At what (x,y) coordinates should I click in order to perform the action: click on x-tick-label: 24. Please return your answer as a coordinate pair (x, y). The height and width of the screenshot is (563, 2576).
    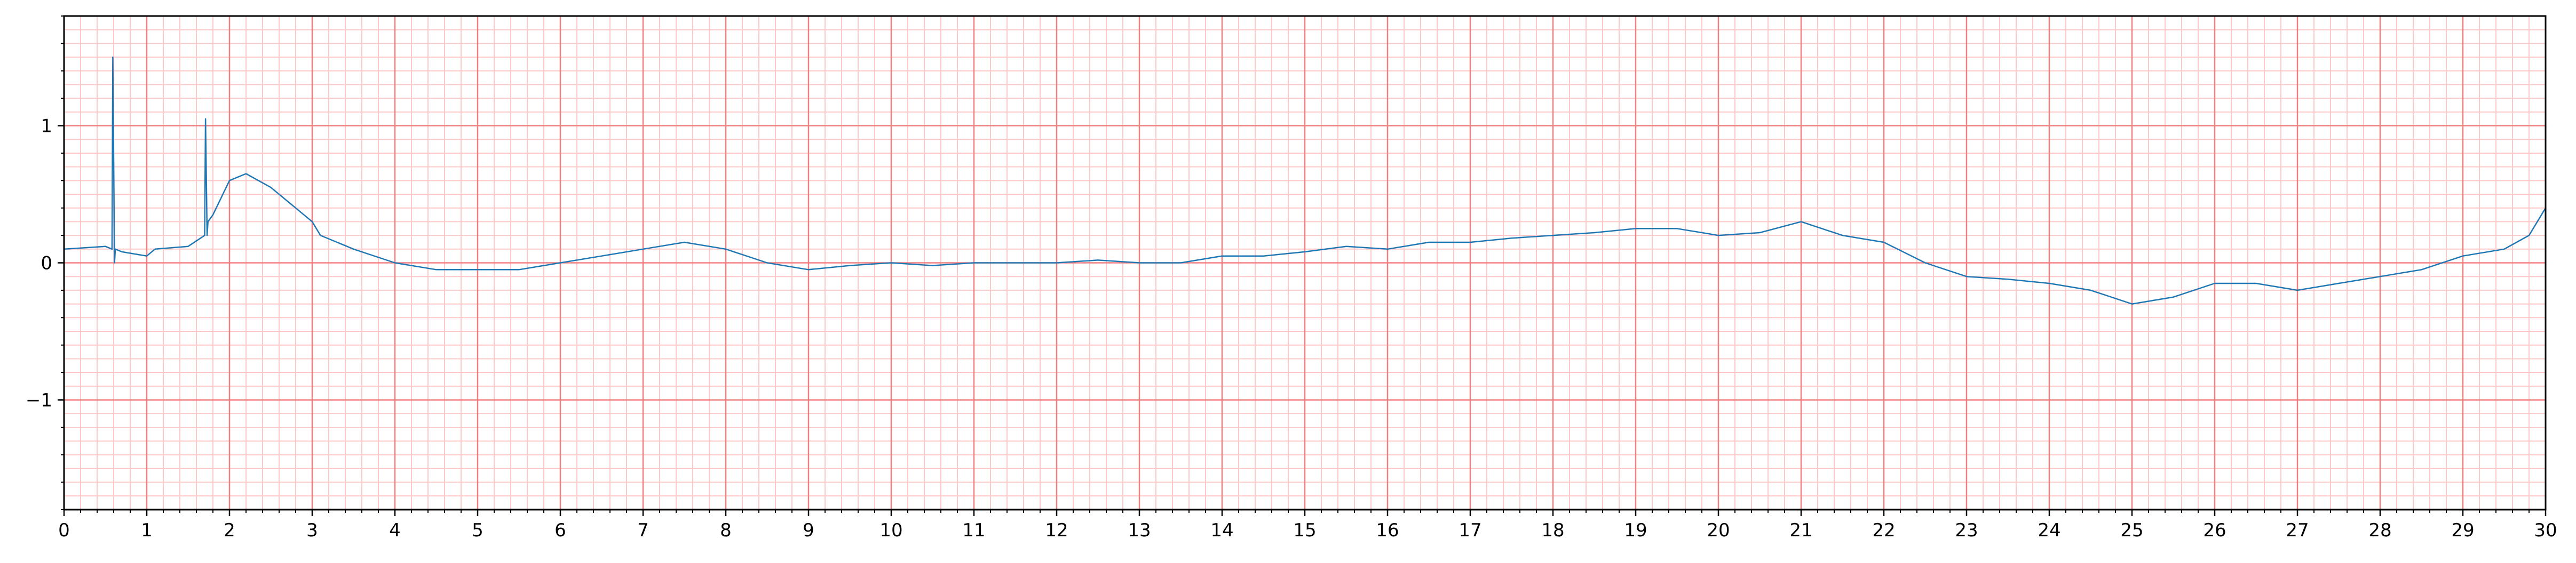
    Looking at the image, I should click on (2049, 530).